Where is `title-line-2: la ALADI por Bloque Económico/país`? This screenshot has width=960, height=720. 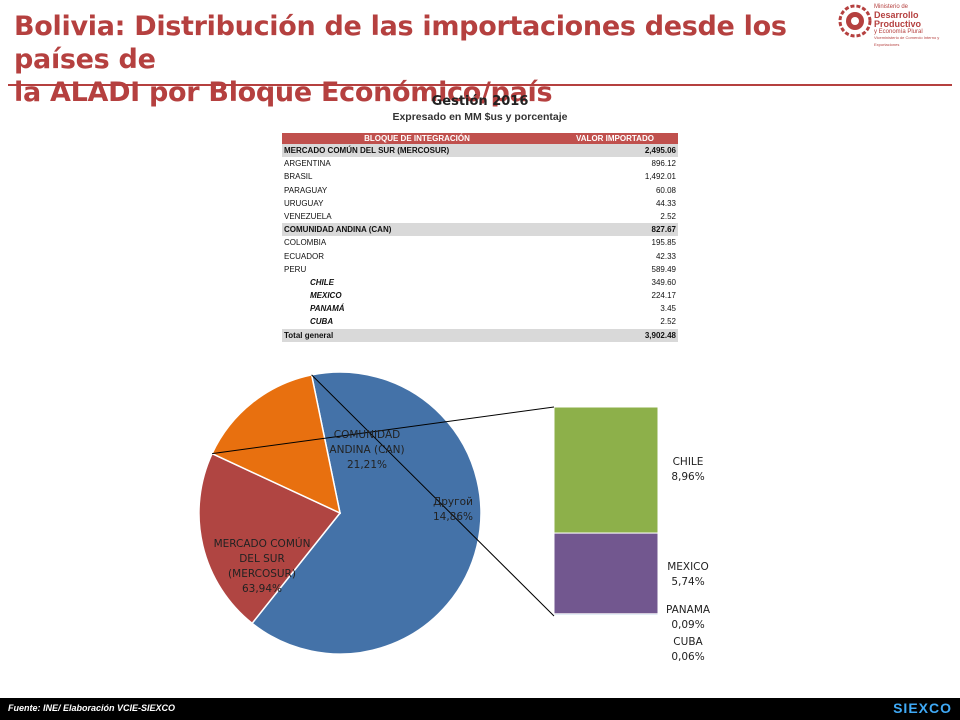 title-line-2: la ALADI por Bloque Económico/país is located at coordinates (283, 92).